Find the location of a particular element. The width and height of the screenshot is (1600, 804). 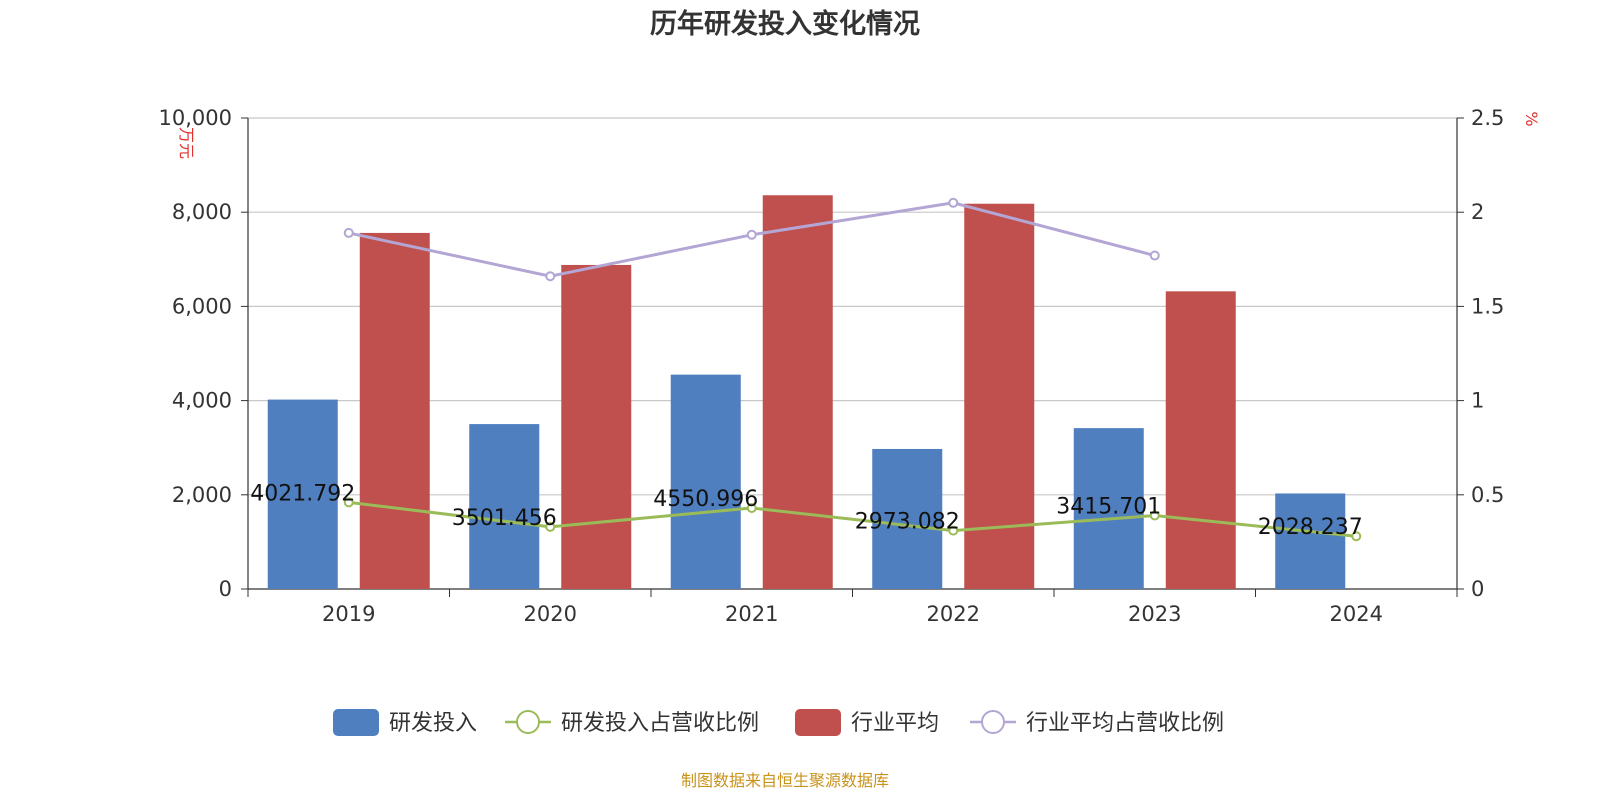

data-label: 4550.996 is located at coordinates (705, 499).